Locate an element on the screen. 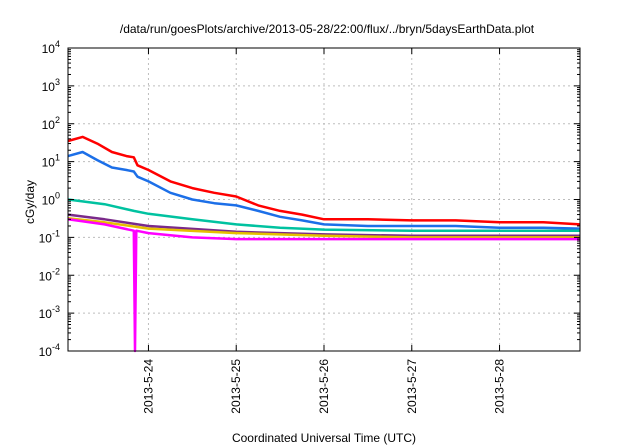  y-tick-label: 10⁰ is located at coordinates (51, 199).